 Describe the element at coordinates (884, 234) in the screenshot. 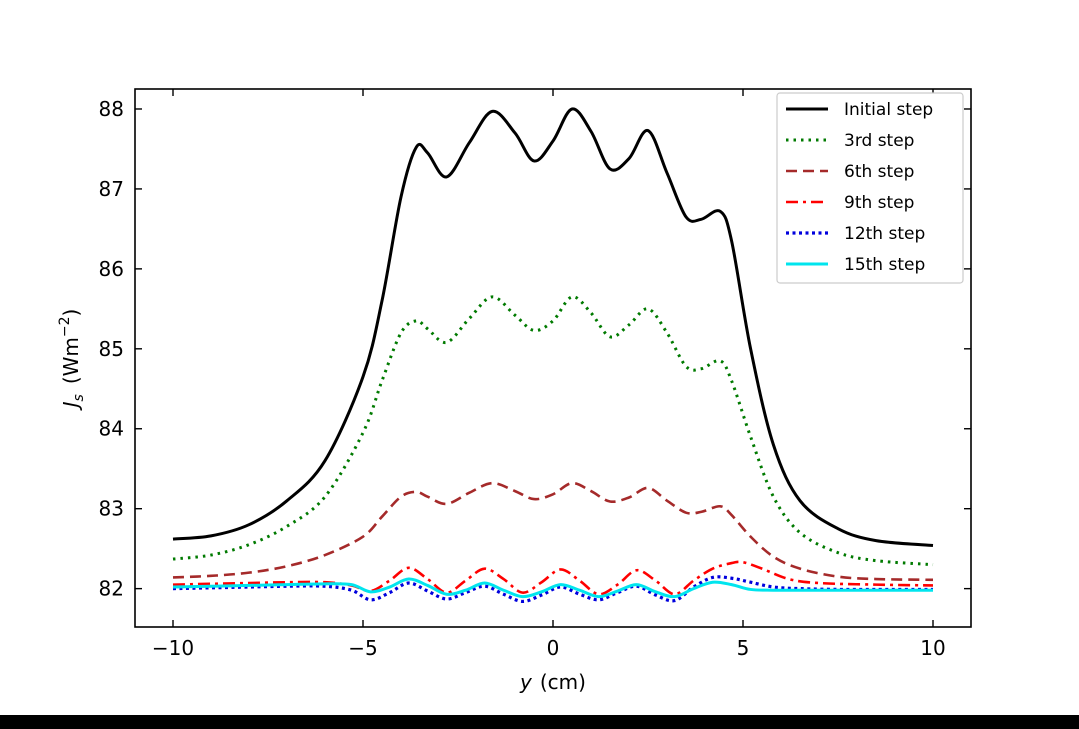

I see `legend-label: 12th step` at that location.